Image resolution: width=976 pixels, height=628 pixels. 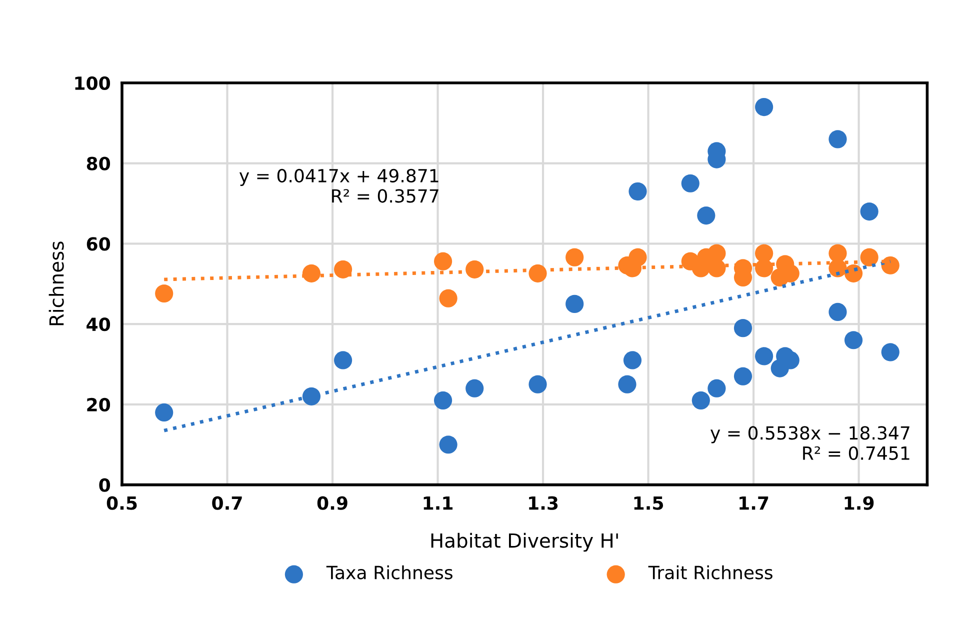 I want to click on annotation: y = 0.5538x − 18.347 R² = 0.7451, so click(x=810, y=443).